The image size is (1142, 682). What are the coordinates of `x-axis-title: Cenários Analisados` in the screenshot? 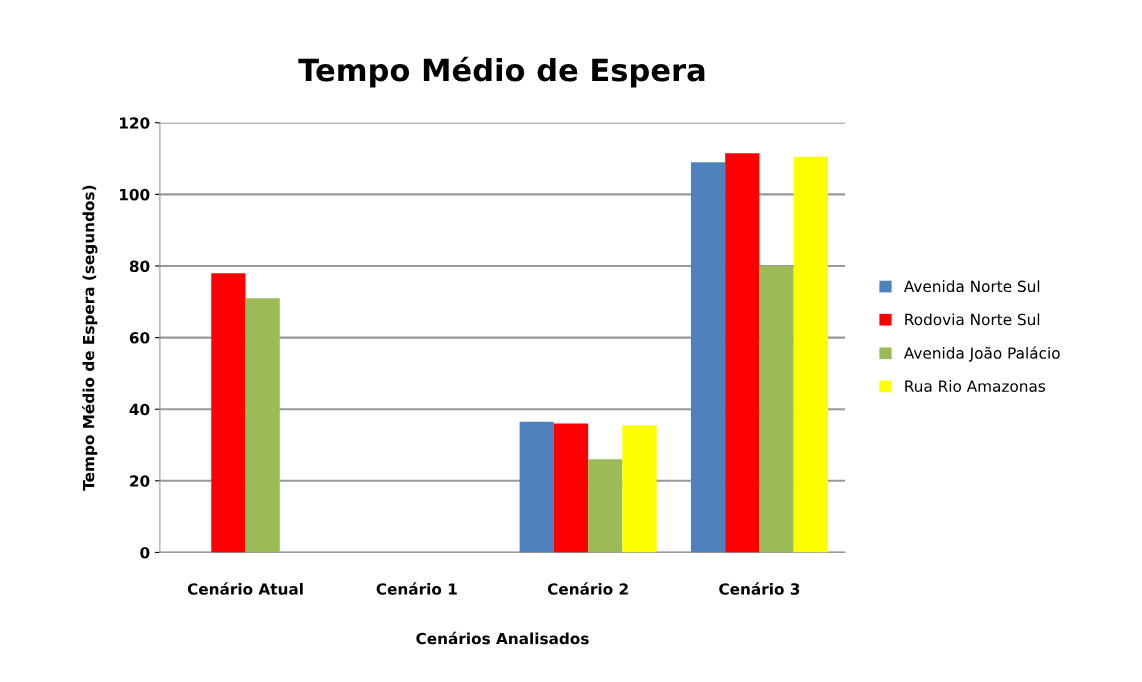 It's located at (502, 638).